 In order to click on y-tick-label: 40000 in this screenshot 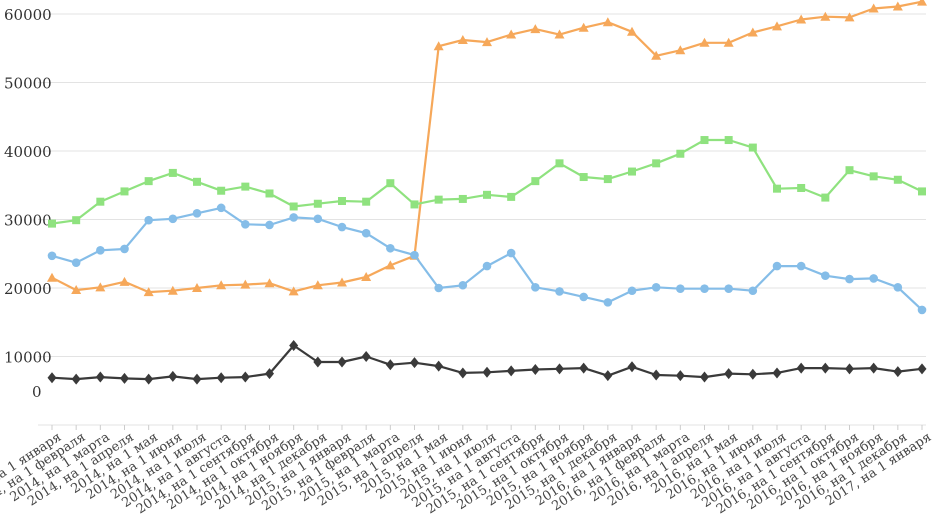, I will do `click(28, 152)`.